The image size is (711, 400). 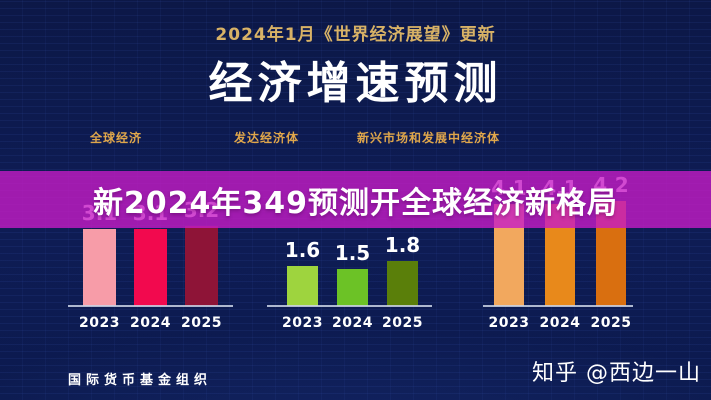 I want to click on year-label-emerging-2023: 2023, so click(x=509, y=323).